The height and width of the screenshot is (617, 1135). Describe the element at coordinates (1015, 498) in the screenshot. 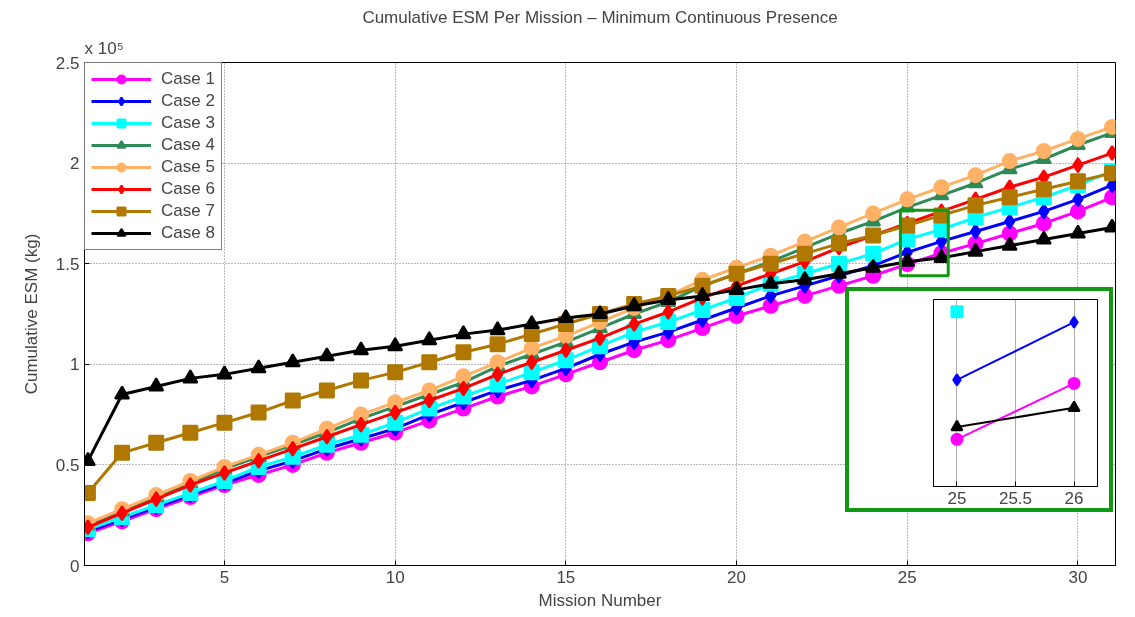

I see `x-tick-label: 25.5` at that location.